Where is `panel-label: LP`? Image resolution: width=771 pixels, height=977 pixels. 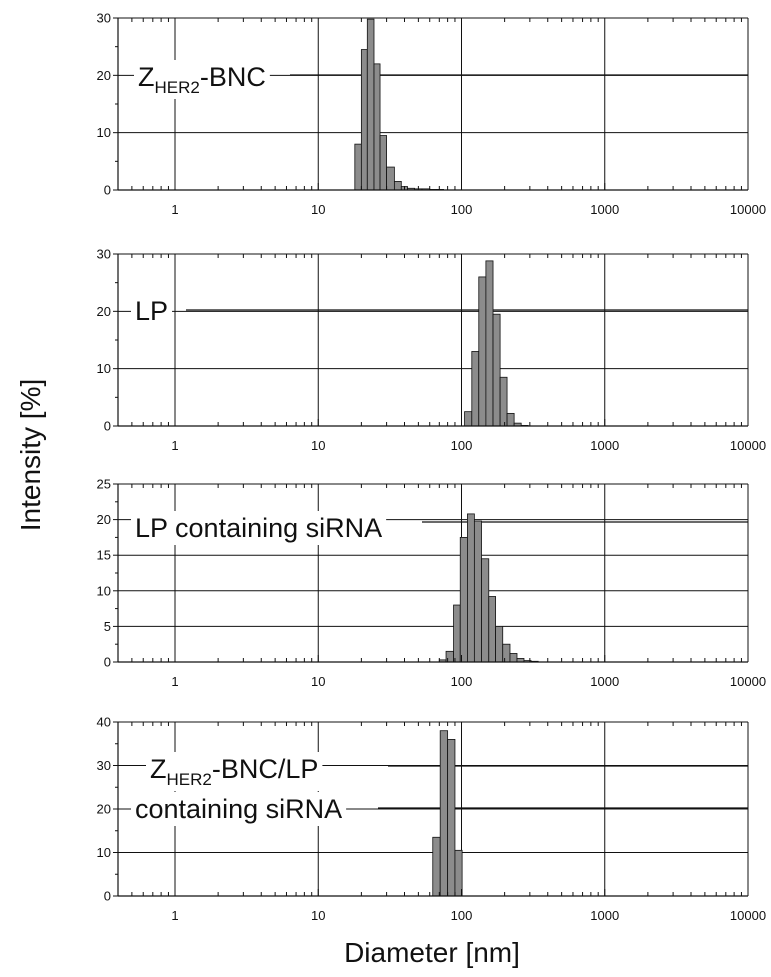
panel-label: LP is located at coordinates (151, 311).